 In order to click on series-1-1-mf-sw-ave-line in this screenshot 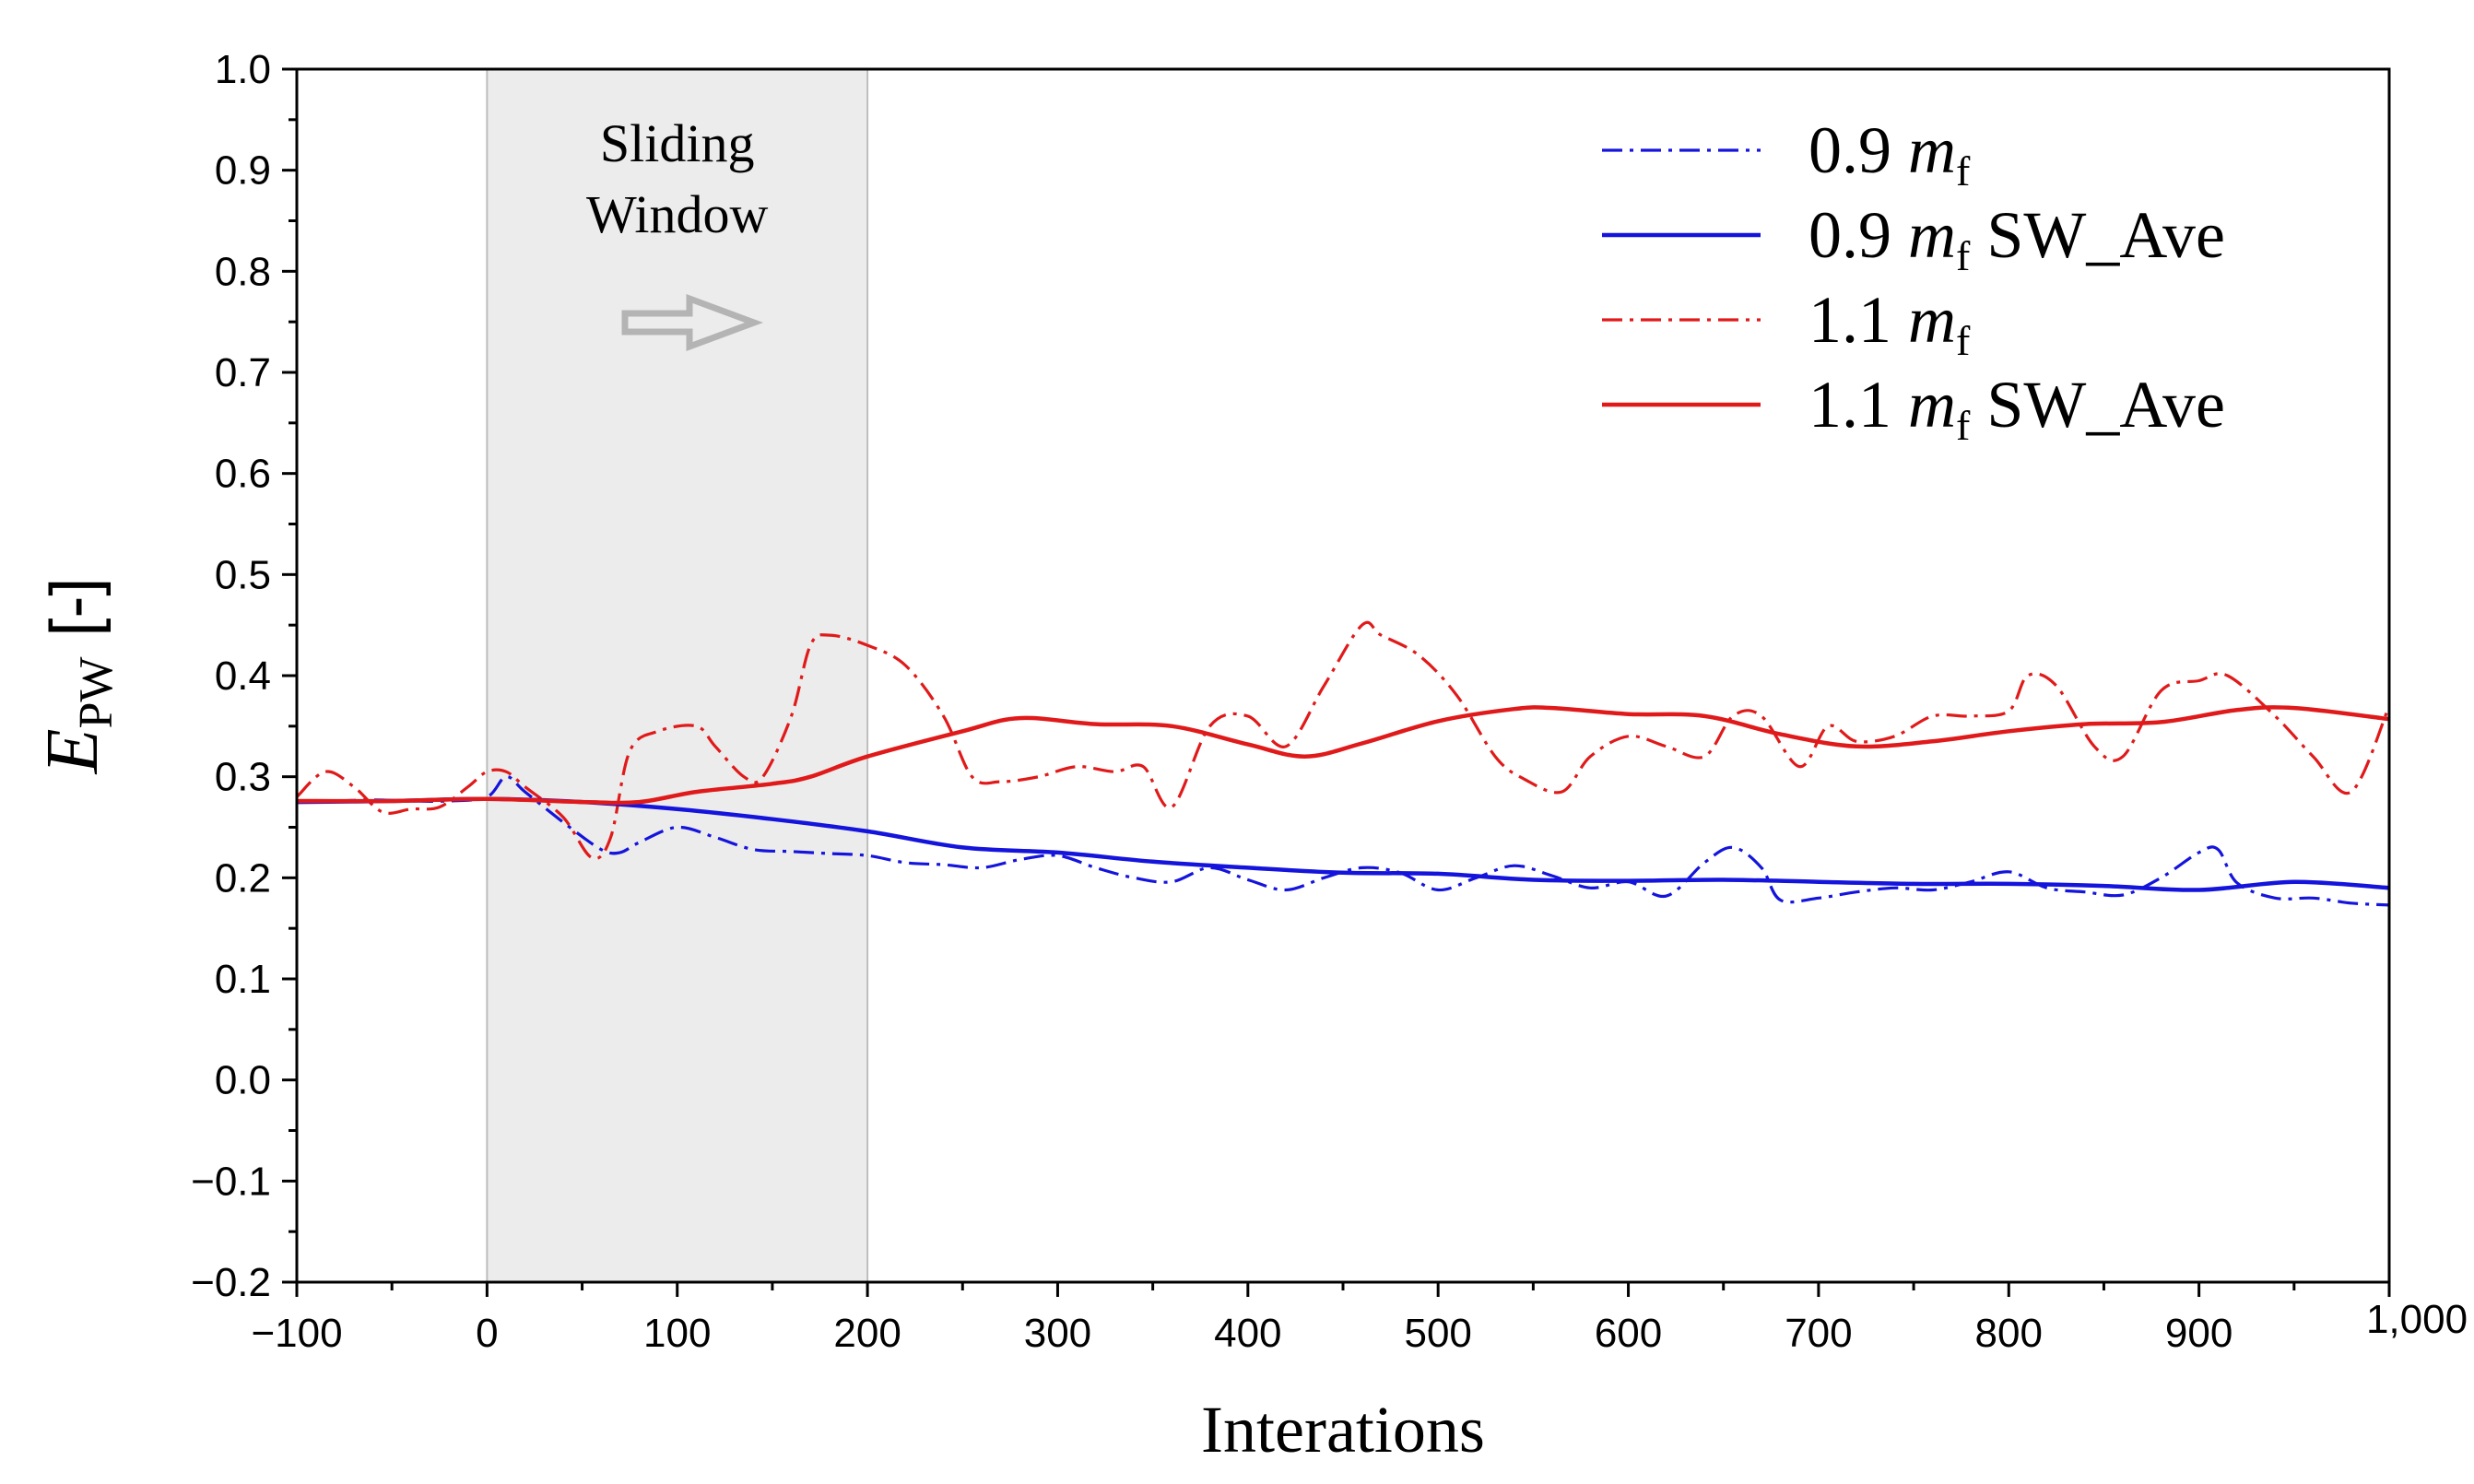, I will do `click(1343, 755)`.